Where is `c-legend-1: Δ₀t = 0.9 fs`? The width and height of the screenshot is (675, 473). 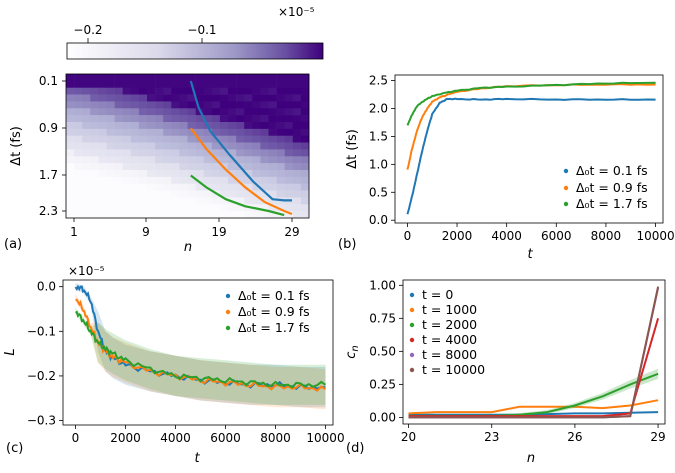 c-legend-1: Δ₀t = 0.9 fs is located at coordinates (274, 311).